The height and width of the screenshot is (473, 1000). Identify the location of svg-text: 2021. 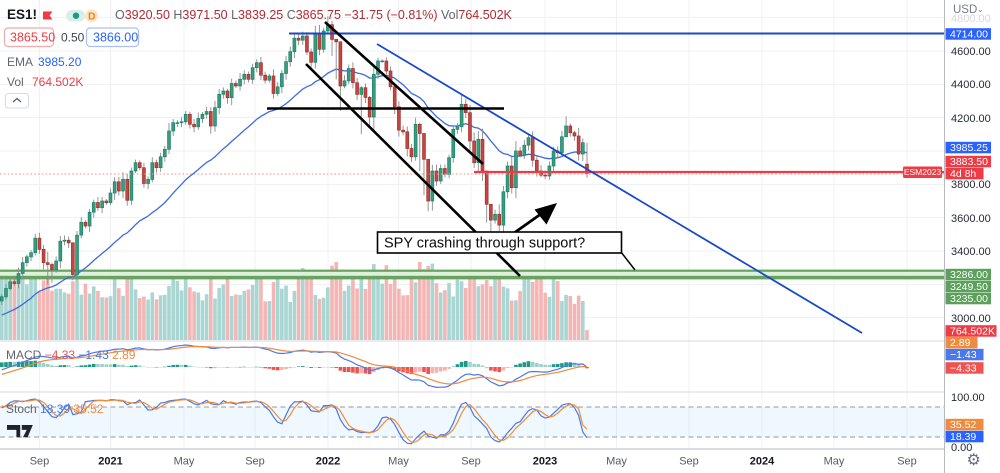
(110, 462).